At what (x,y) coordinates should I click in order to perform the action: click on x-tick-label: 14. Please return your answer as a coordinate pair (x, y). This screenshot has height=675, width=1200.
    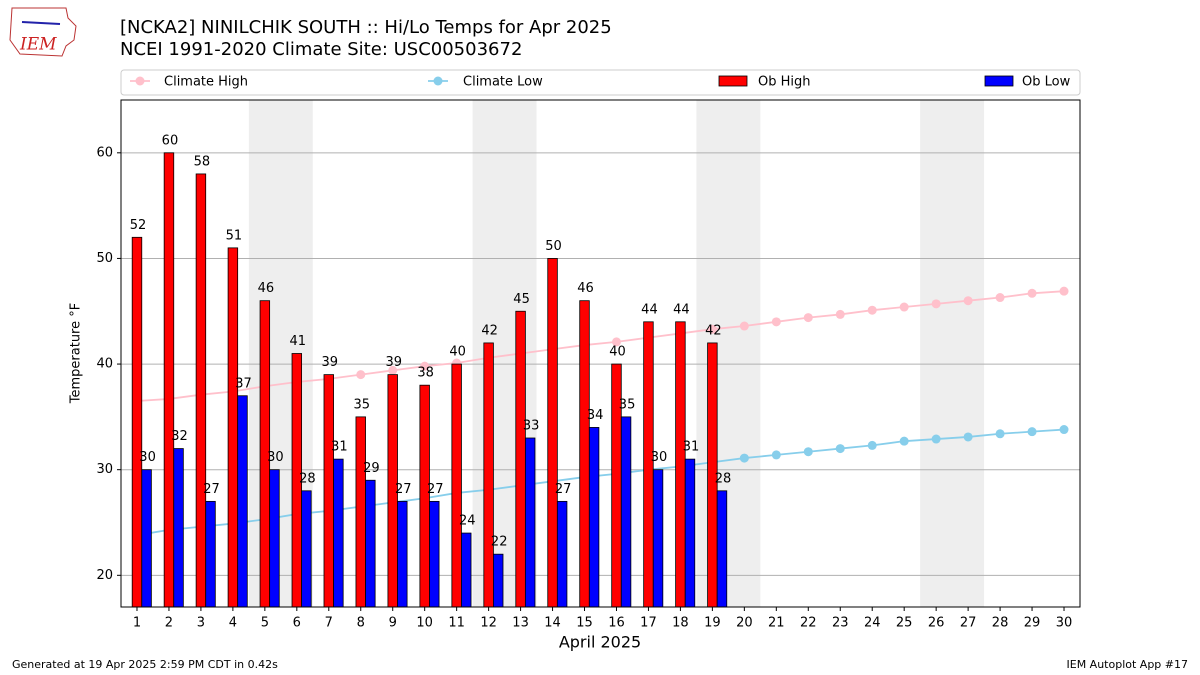
    Looking at the image, I should click on (552, 623).